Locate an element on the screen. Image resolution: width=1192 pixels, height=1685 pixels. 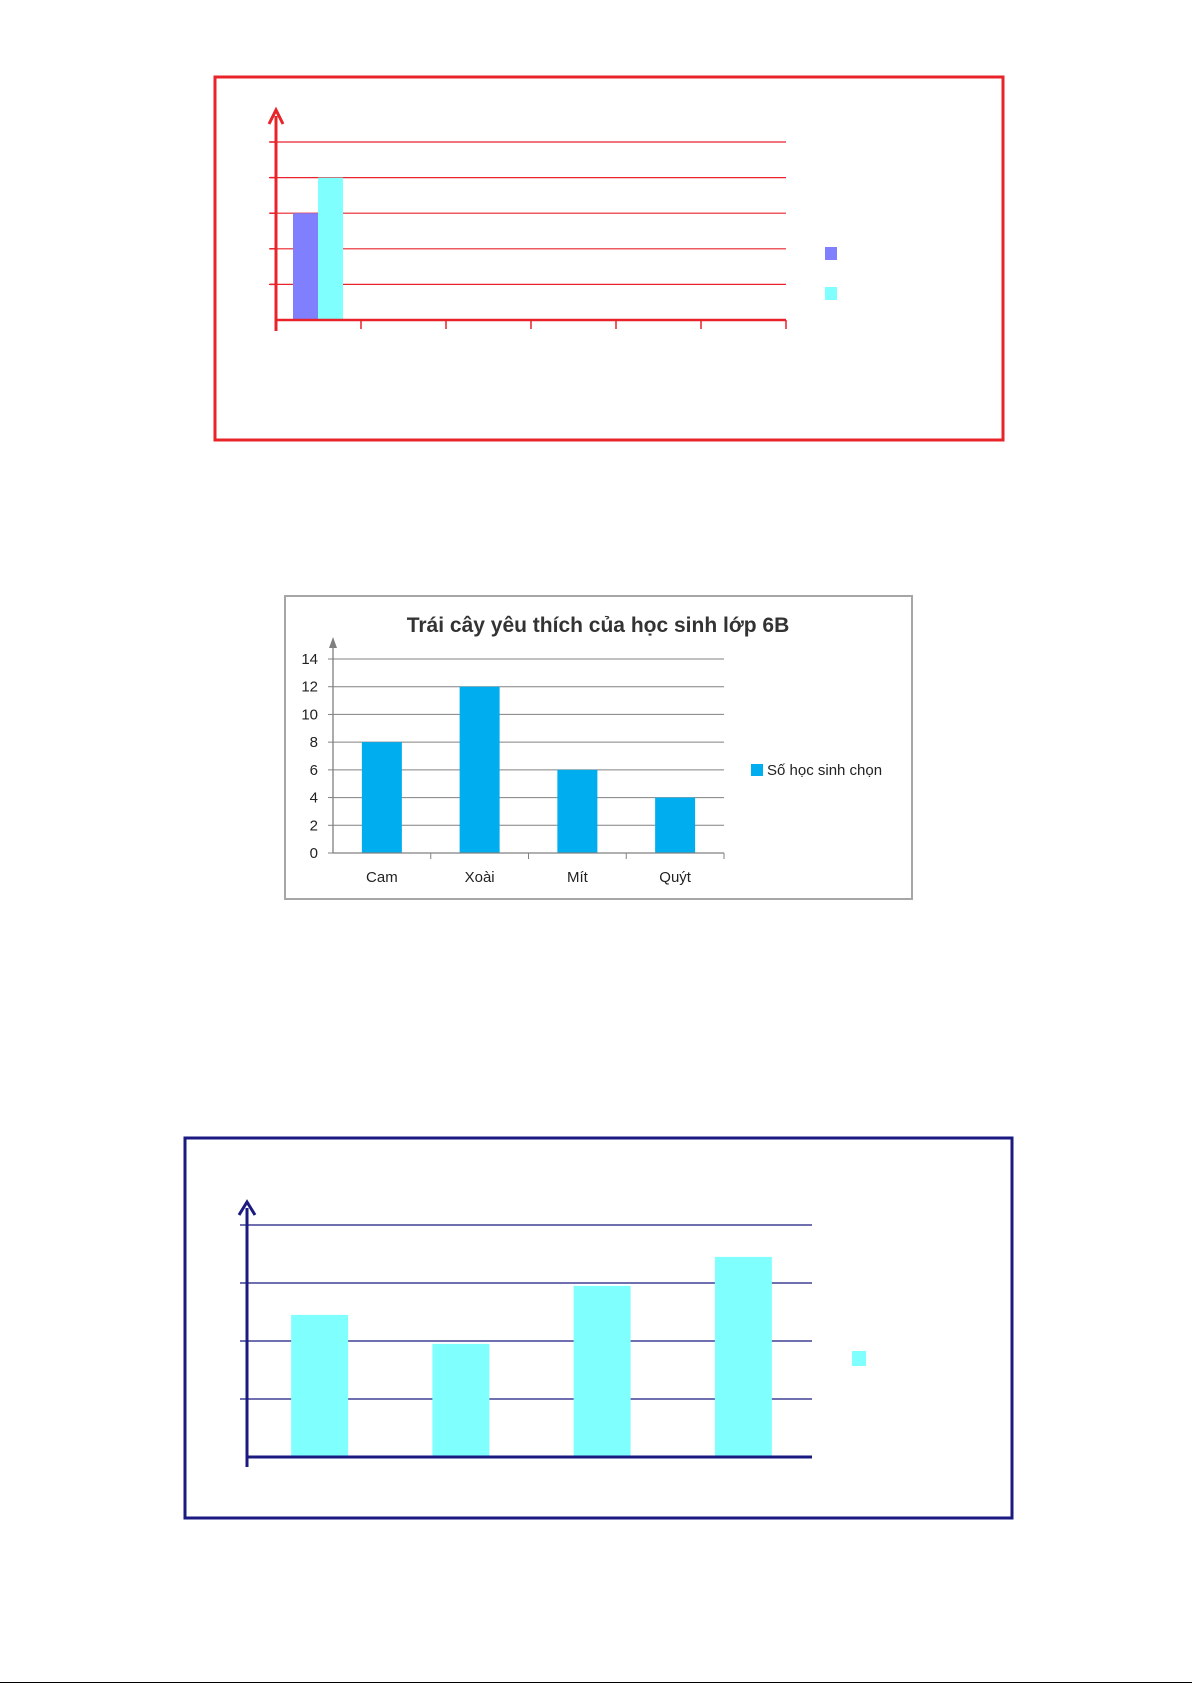
chart-2-legend-label: Số học sinh chọn is located at coordinates (824, 770).